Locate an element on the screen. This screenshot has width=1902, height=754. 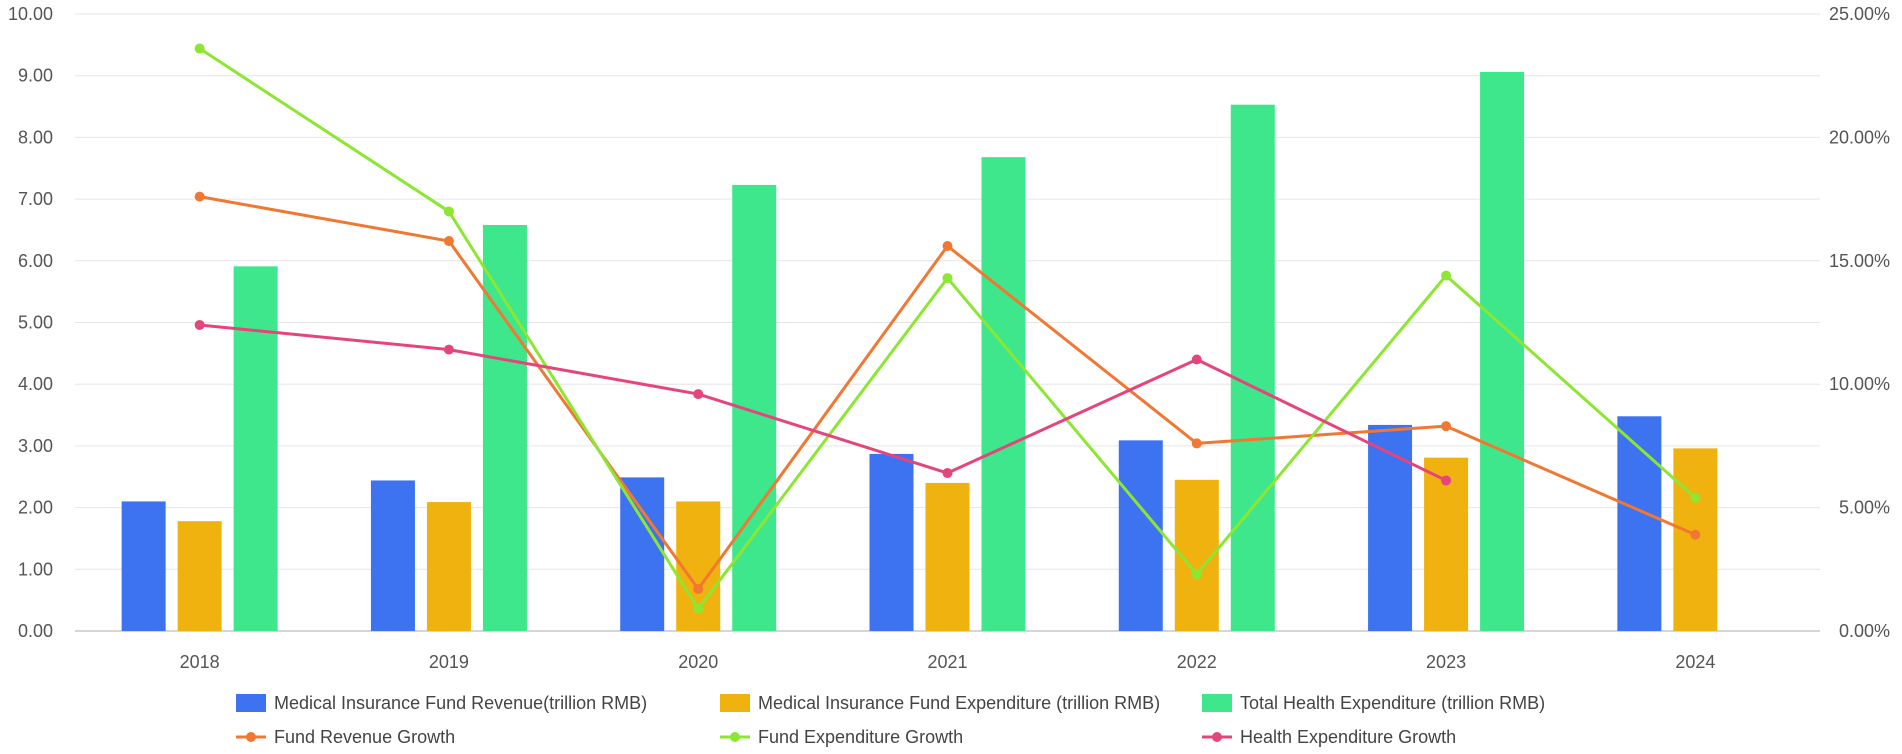
right-axis-tick-label: 25.00% is located at coordinates (1859, 14).